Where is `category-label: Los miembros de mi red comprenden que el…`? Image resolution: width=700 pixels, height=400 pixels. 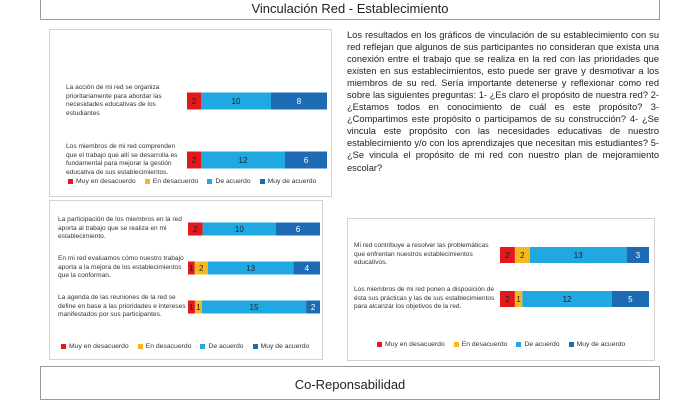
category-label: Los miembros de mi red comprenden que el… is located at coordinates (122, 159).